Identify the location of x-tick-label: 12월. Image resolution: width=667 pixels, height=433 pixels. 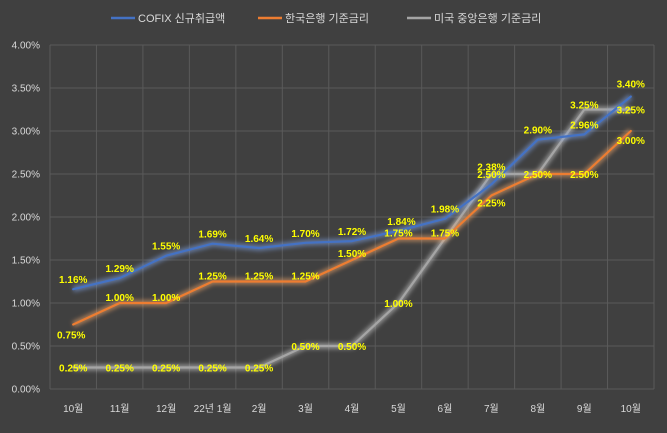
(166, 409).